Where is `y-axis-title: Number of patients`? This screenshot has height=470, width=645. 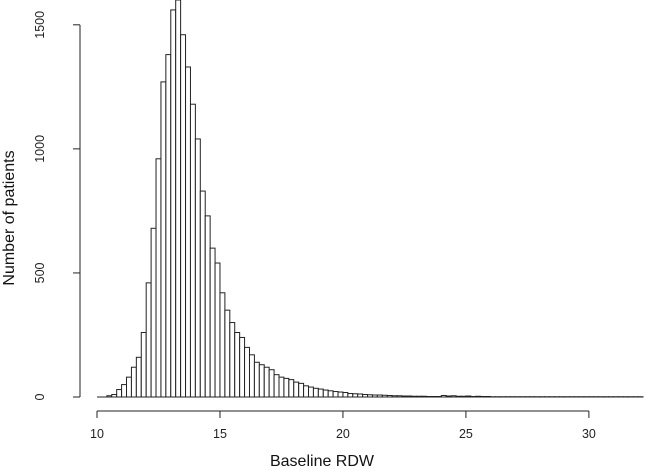
y-axis-title: Number of patients is located at coordinates (9, 217).